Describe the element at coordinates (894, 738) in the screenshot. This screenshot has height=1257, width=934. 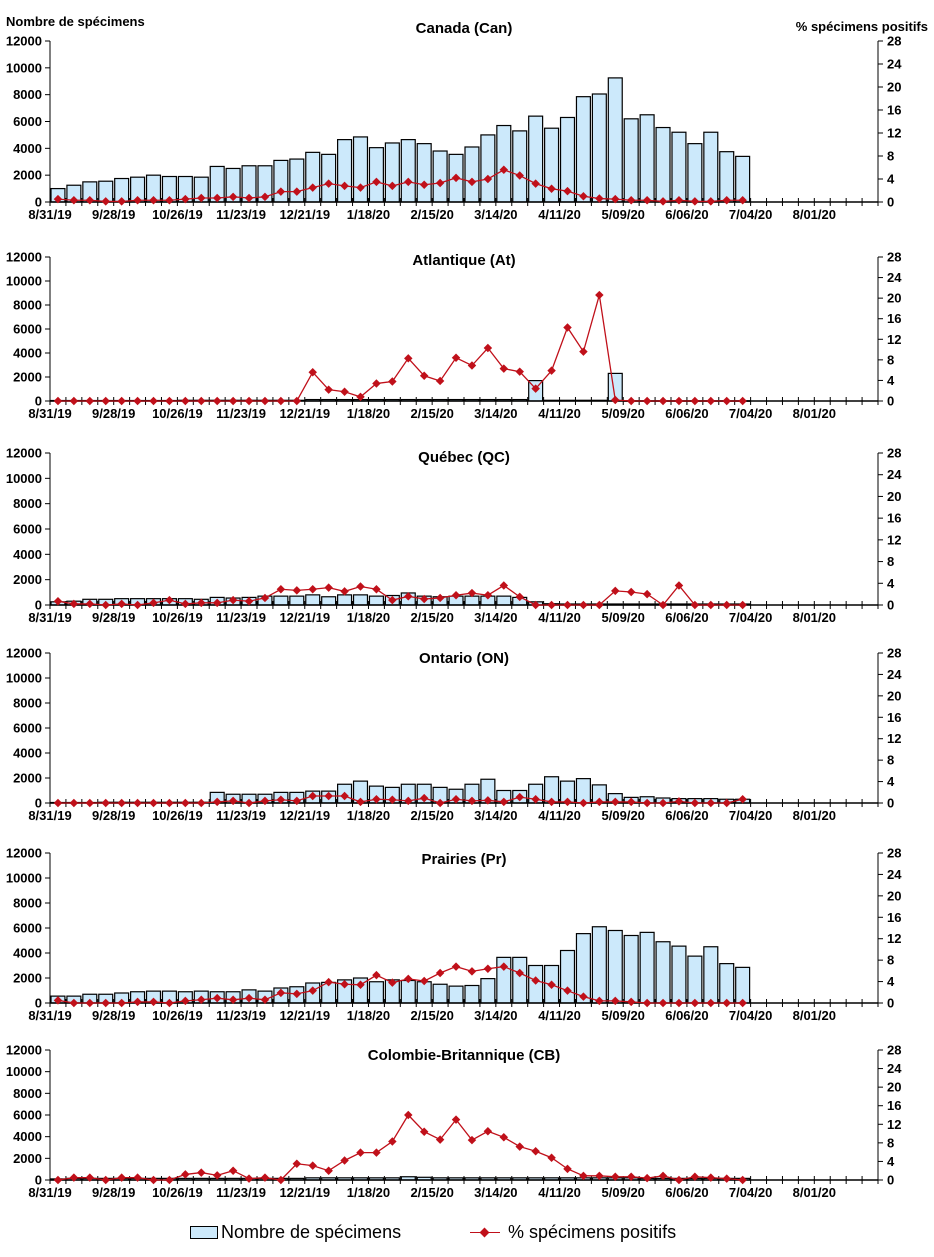
I see `y2-tick-label: 12` at that location.